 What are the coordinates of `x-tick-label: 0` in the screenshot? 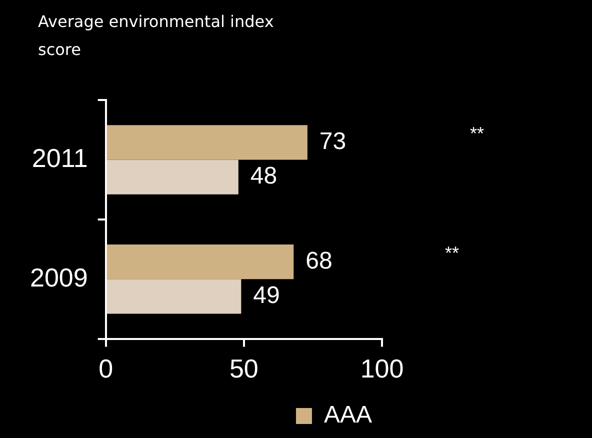 It's located at (106, 369).